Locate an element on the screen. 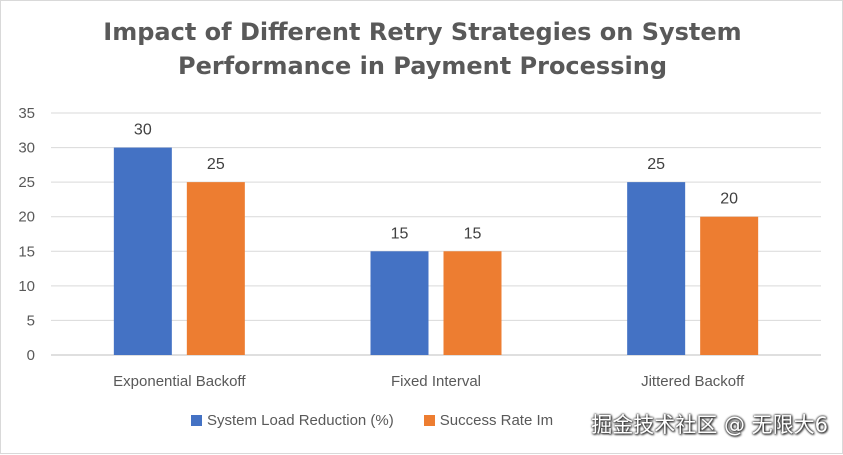  data-label-series-2: 20 is located at coordinates (729, 199).